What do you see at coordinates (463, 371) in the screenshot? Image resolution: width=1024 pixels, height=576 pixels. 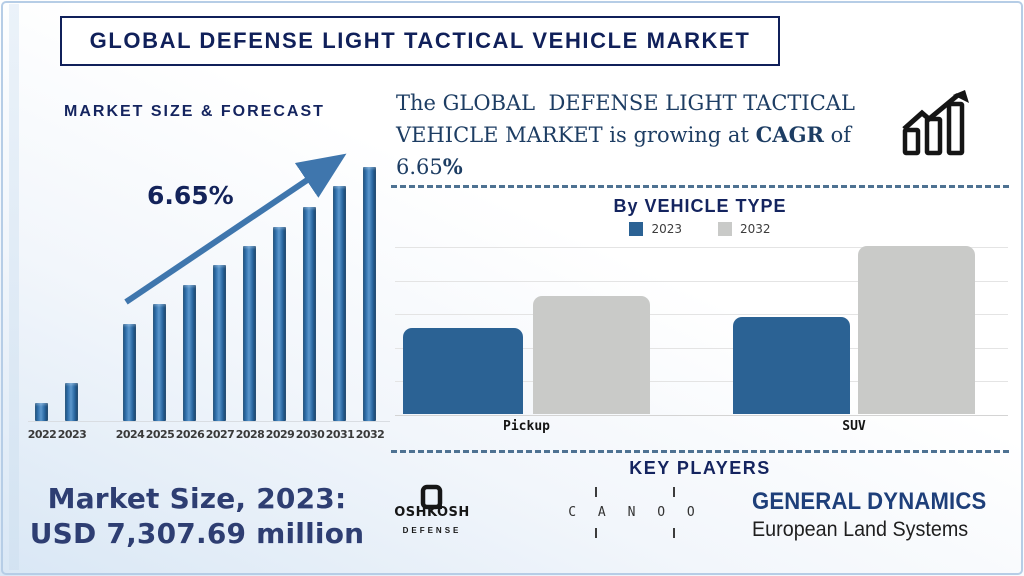 I see `vehicle-bar-pickup-2023` at bounding box center [463, 371].